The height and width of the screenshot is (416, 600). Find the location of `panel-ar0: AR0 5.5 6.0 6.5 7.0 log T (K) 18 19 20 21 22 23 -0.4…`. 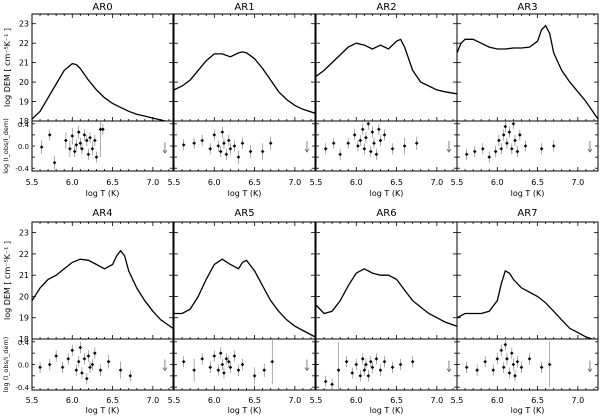

panel-ar0: AR0 5.5 6.0 6.5 7.0 log T (K) 18 19 20 21 22 23 -0.4… is located at coordinates (88, 100).